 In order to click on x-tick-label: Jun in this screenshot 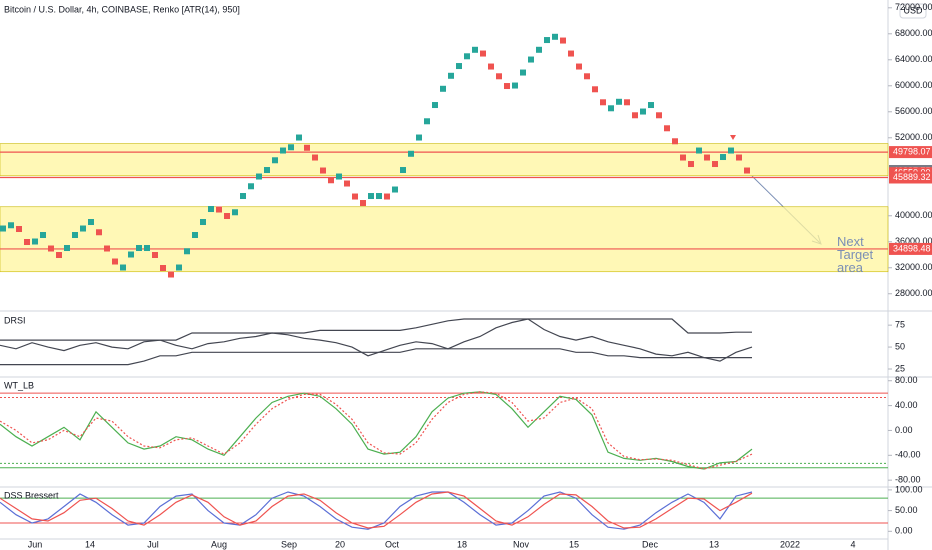, I will do `click(35, 544)`.